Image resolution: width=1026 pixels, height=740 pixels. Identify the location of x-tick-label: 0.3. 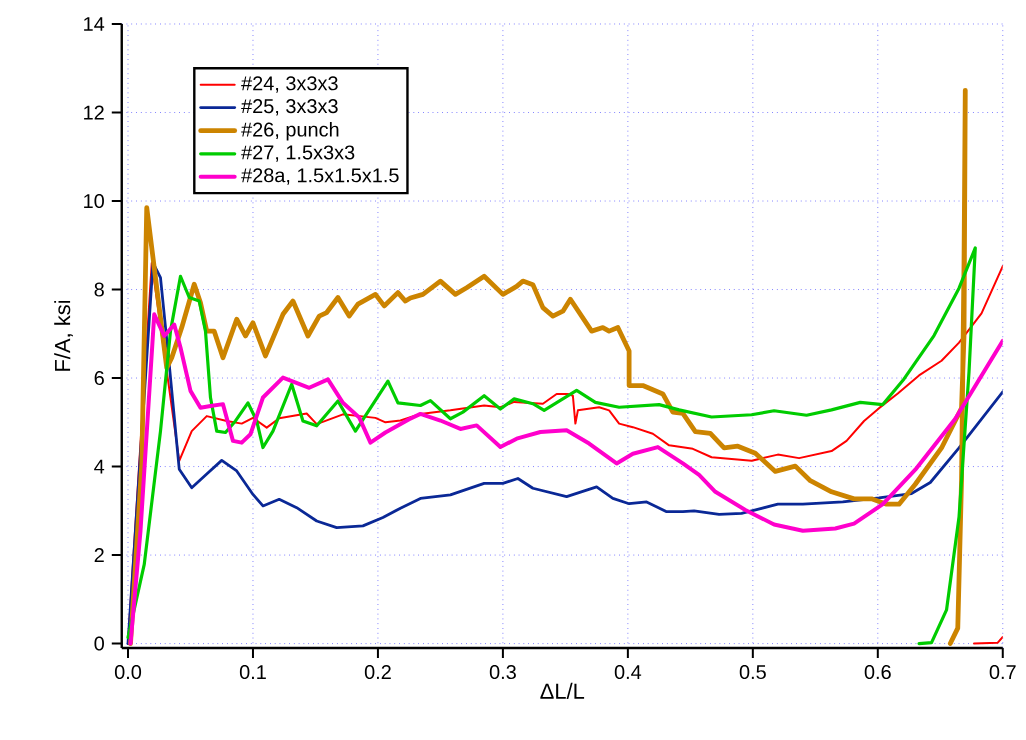
(502, 672).